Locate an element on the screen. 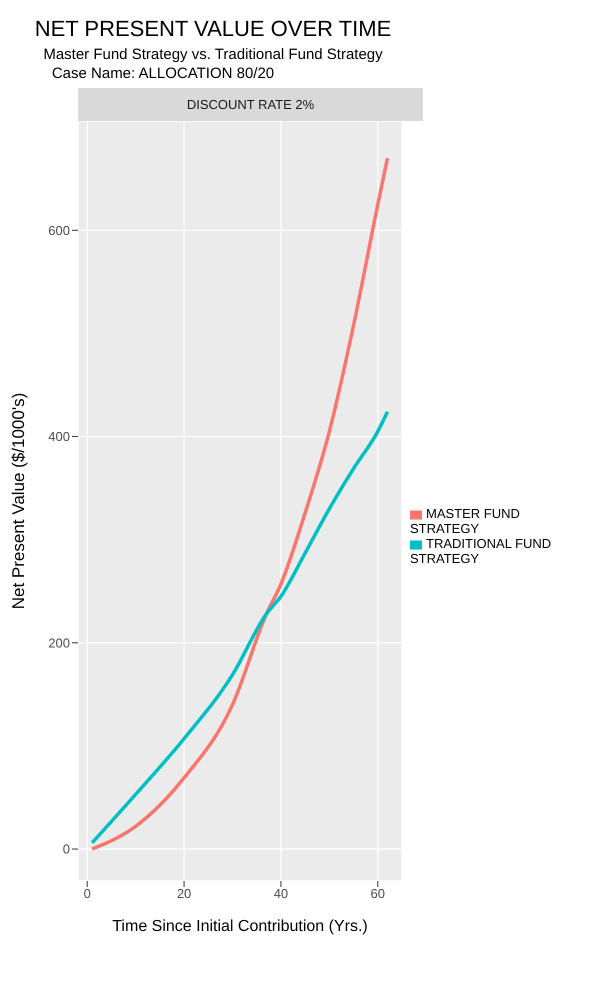 The width and height of the screenshot is (603, 987). y-tick-label: 0 is located at coordinates (66, 849).